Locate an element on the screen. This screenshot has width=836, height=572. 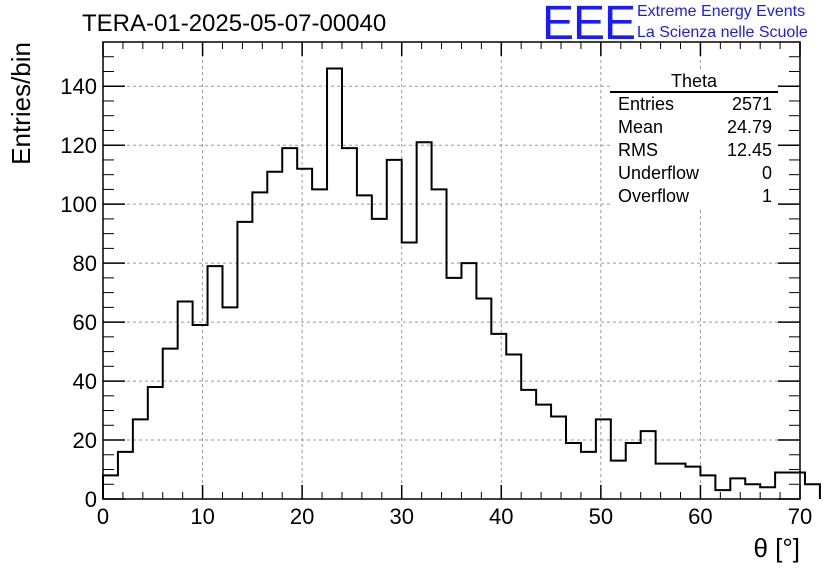
stats-box-title: Theta is located at coordinates (694, 82).